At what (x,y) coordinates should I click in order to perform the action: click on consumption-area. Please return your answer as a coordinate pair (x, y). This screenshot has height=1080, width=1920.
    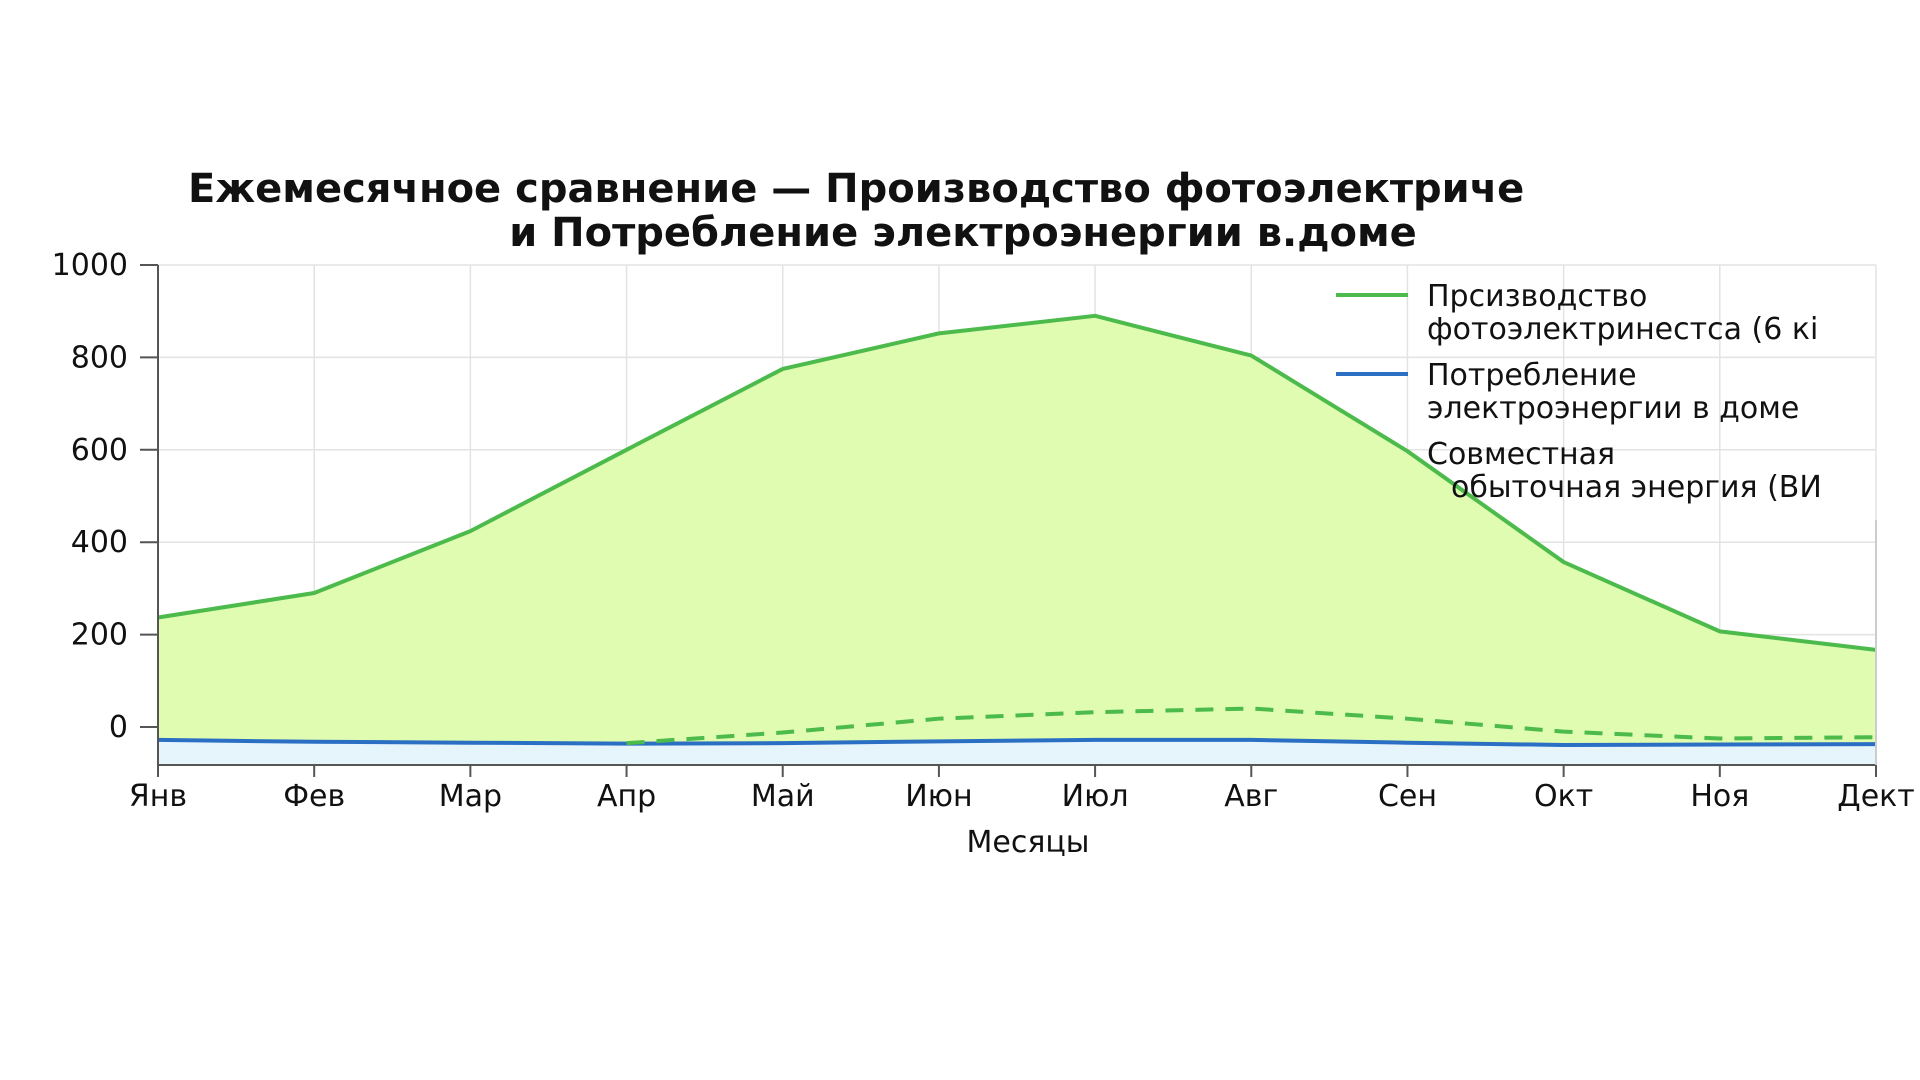
    Looking at the image, I should click on (1017, 752).